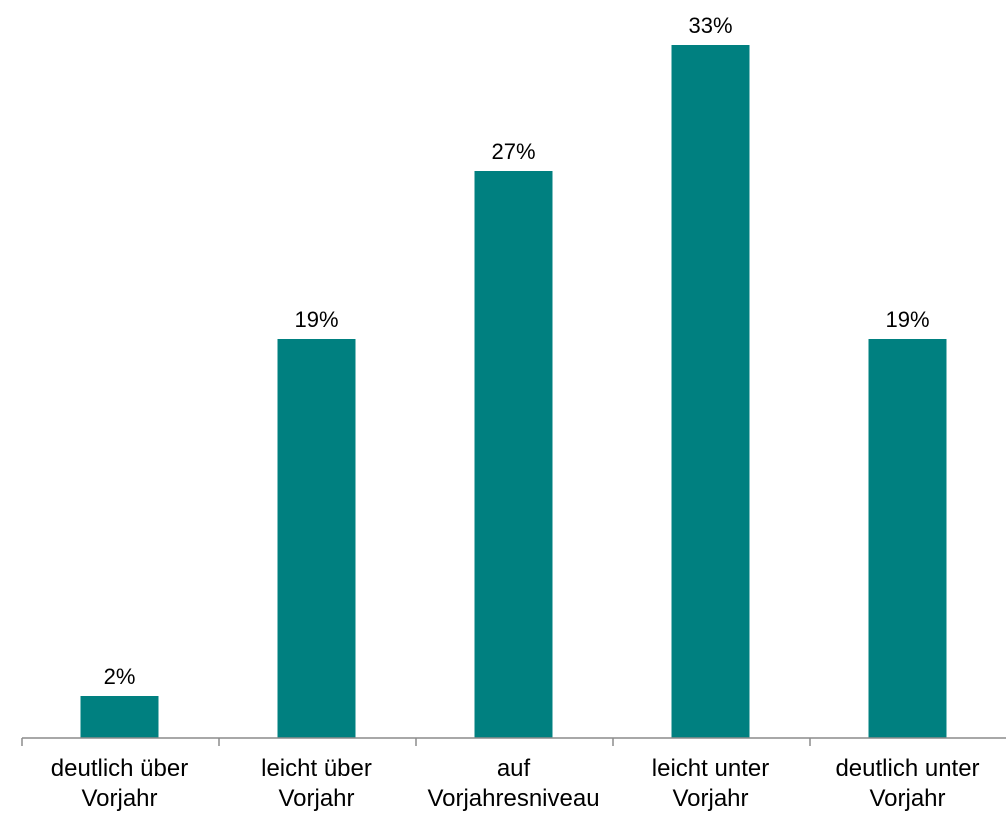 Image resolution: width=1006 pixels, height=813 pixels. What do you see at coordinates (120, 676) in the screenshot?
I see `data-label-0: 2%` at bounding box center [120, 676].